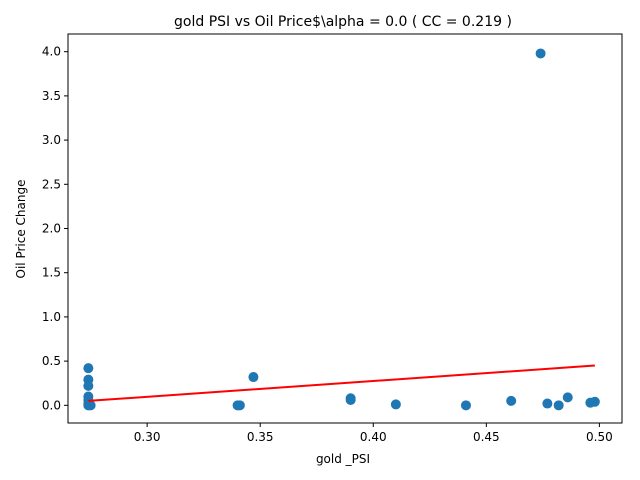 The height and width of the screenshot is (480, 640). Describe the element at coordinates (51, 52) in the screenshot. I see `y-tick-label: 4.0` at that location.